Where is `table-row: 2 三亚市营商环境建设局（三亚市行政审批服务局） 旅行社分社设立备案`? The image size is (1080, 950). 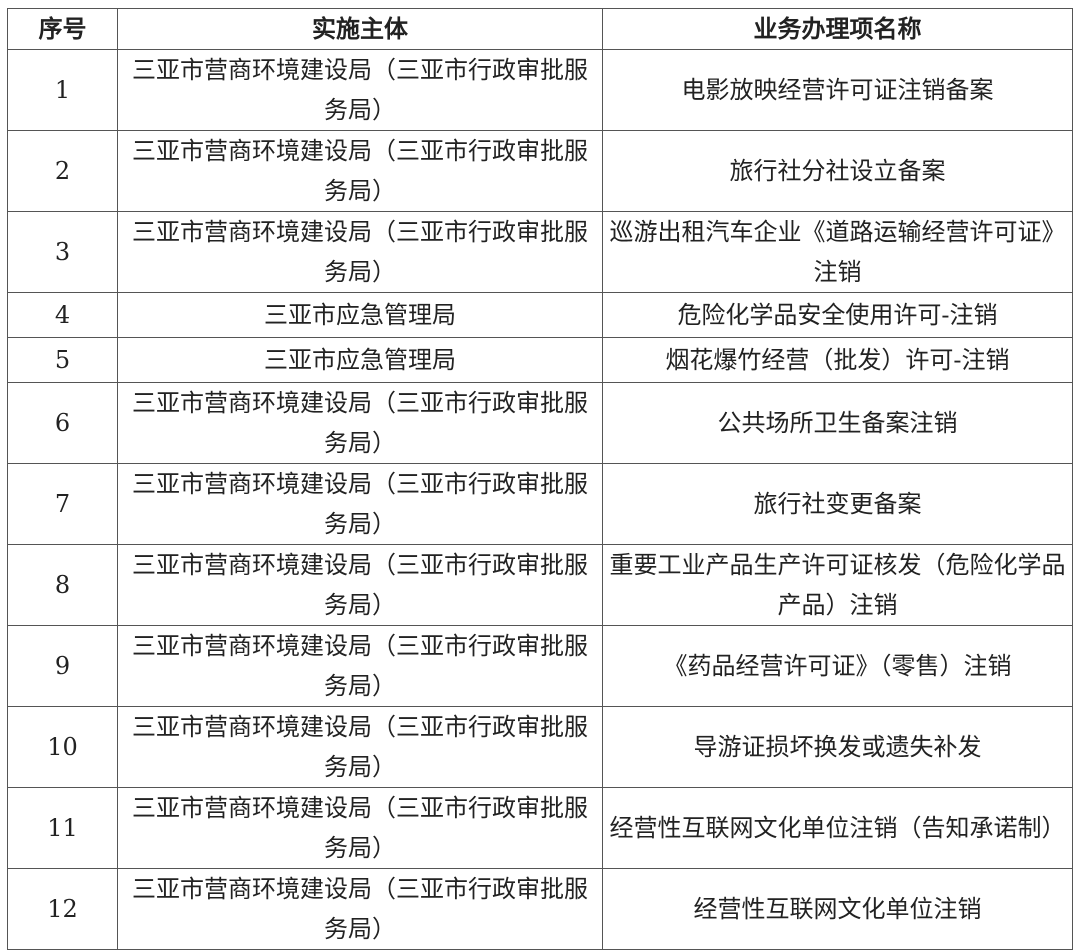 table-row: 2 三亚市营商环境建设局（三亚市行政审批服务局） 旅行社分社设立备案 is located at coordinates (540, 171).